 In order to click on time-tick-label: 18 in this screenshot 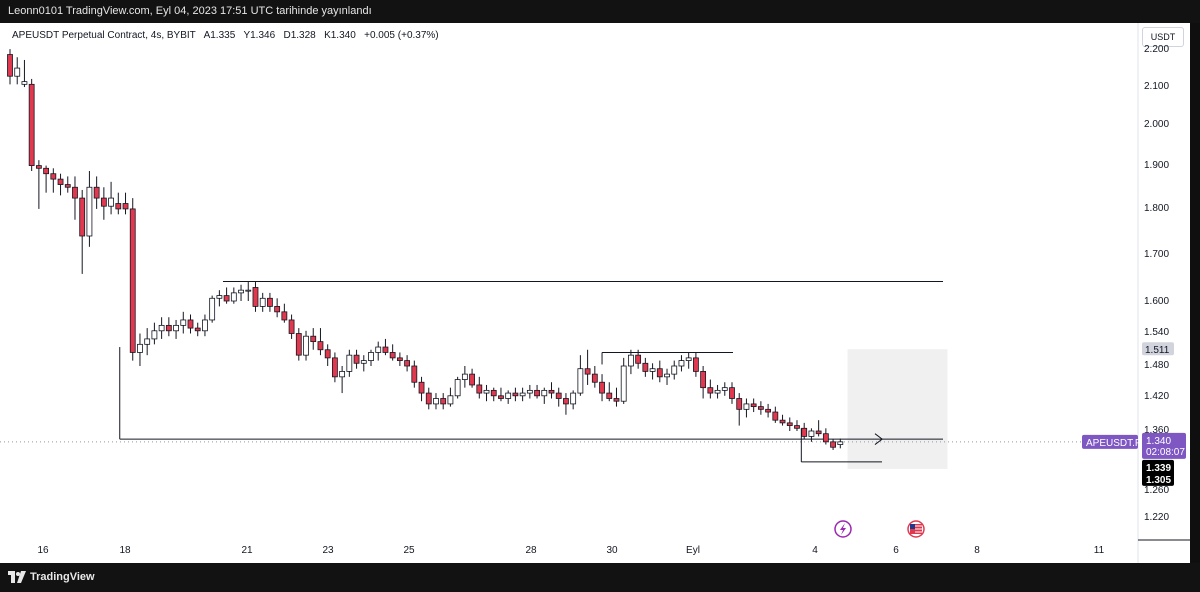, I will do `click(125, 550)`.